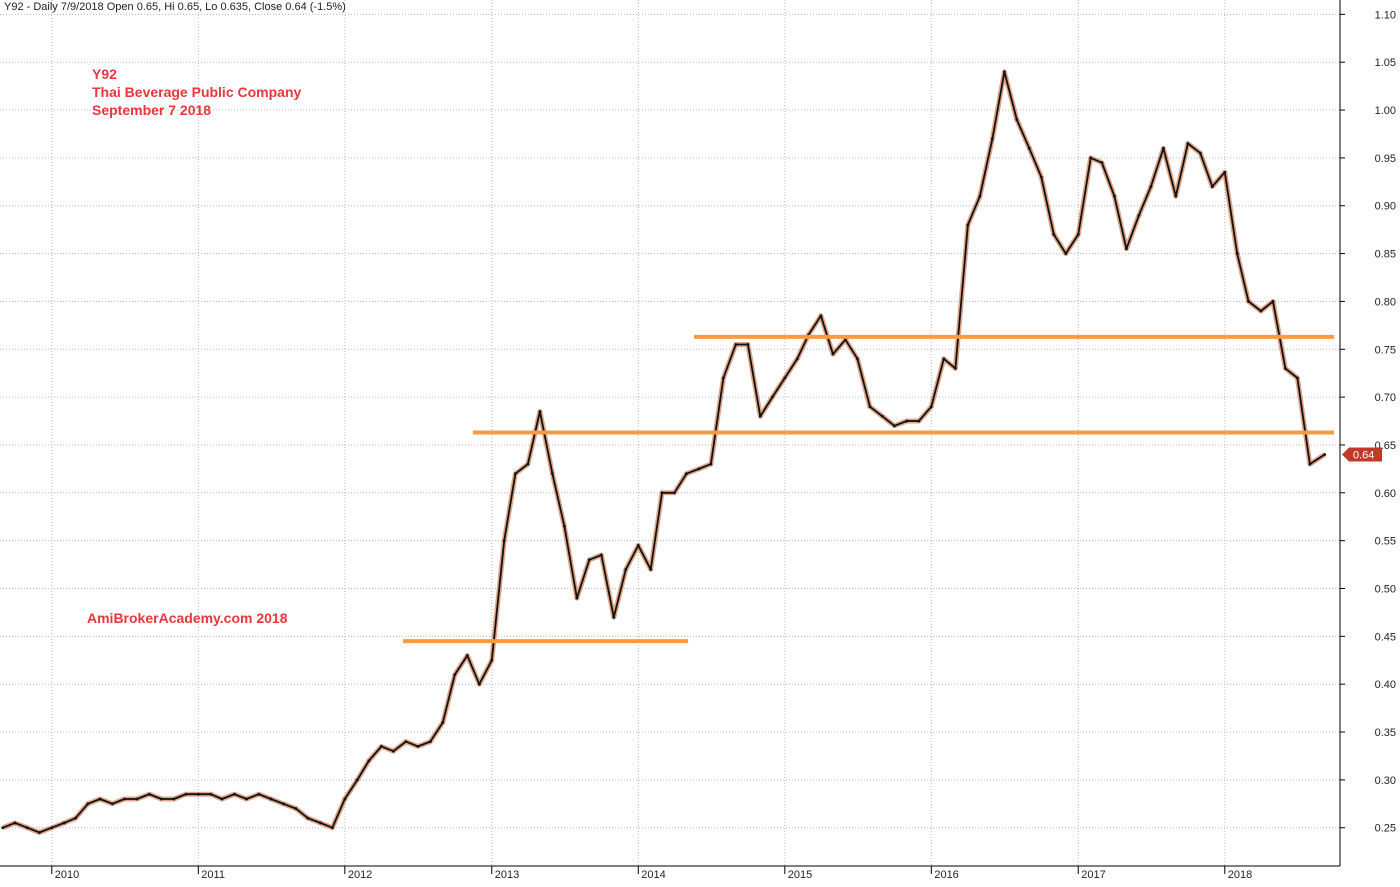 This screenshot has height=887, width=1400. Describe the element at coordinates (1240, 875) in the screenshot. I see `x-tick-label: 2018` at that location.